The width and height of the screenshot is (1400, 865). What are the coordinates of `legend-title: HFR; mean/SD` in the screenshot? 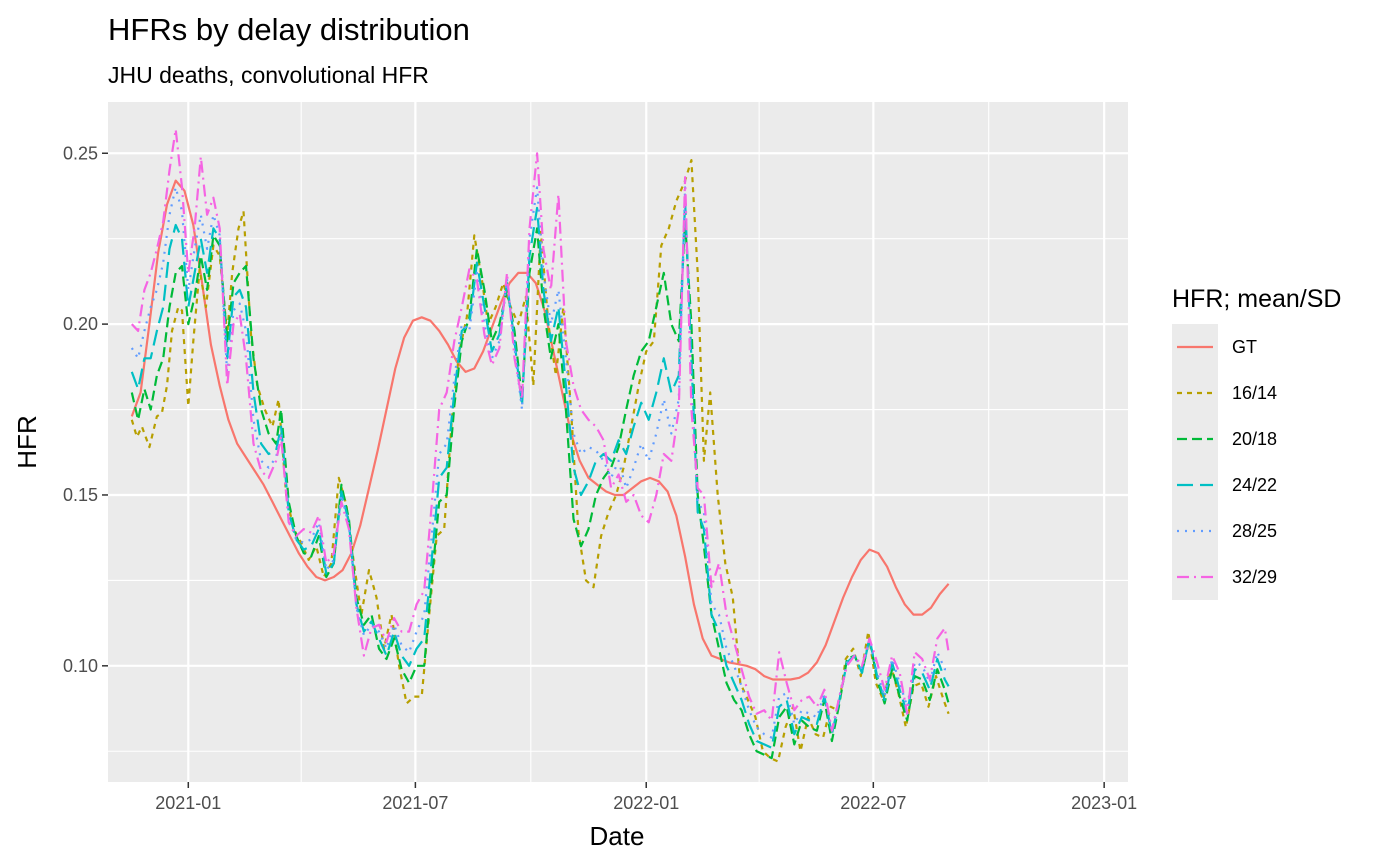 It's located at (1256, 299).